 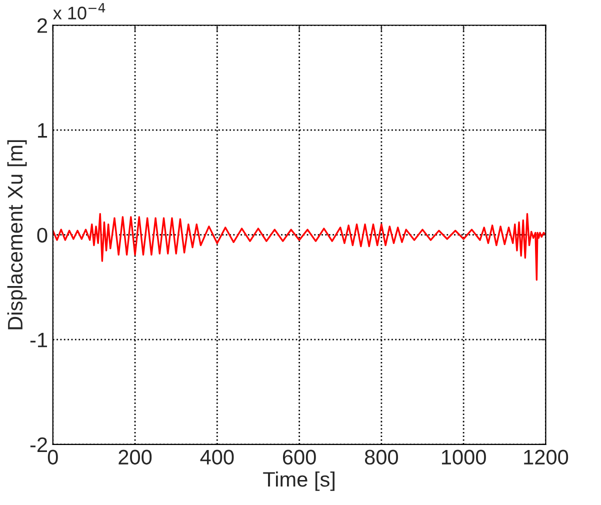 I want to click on x-tick-label: 200, so click(x=135, y=457).